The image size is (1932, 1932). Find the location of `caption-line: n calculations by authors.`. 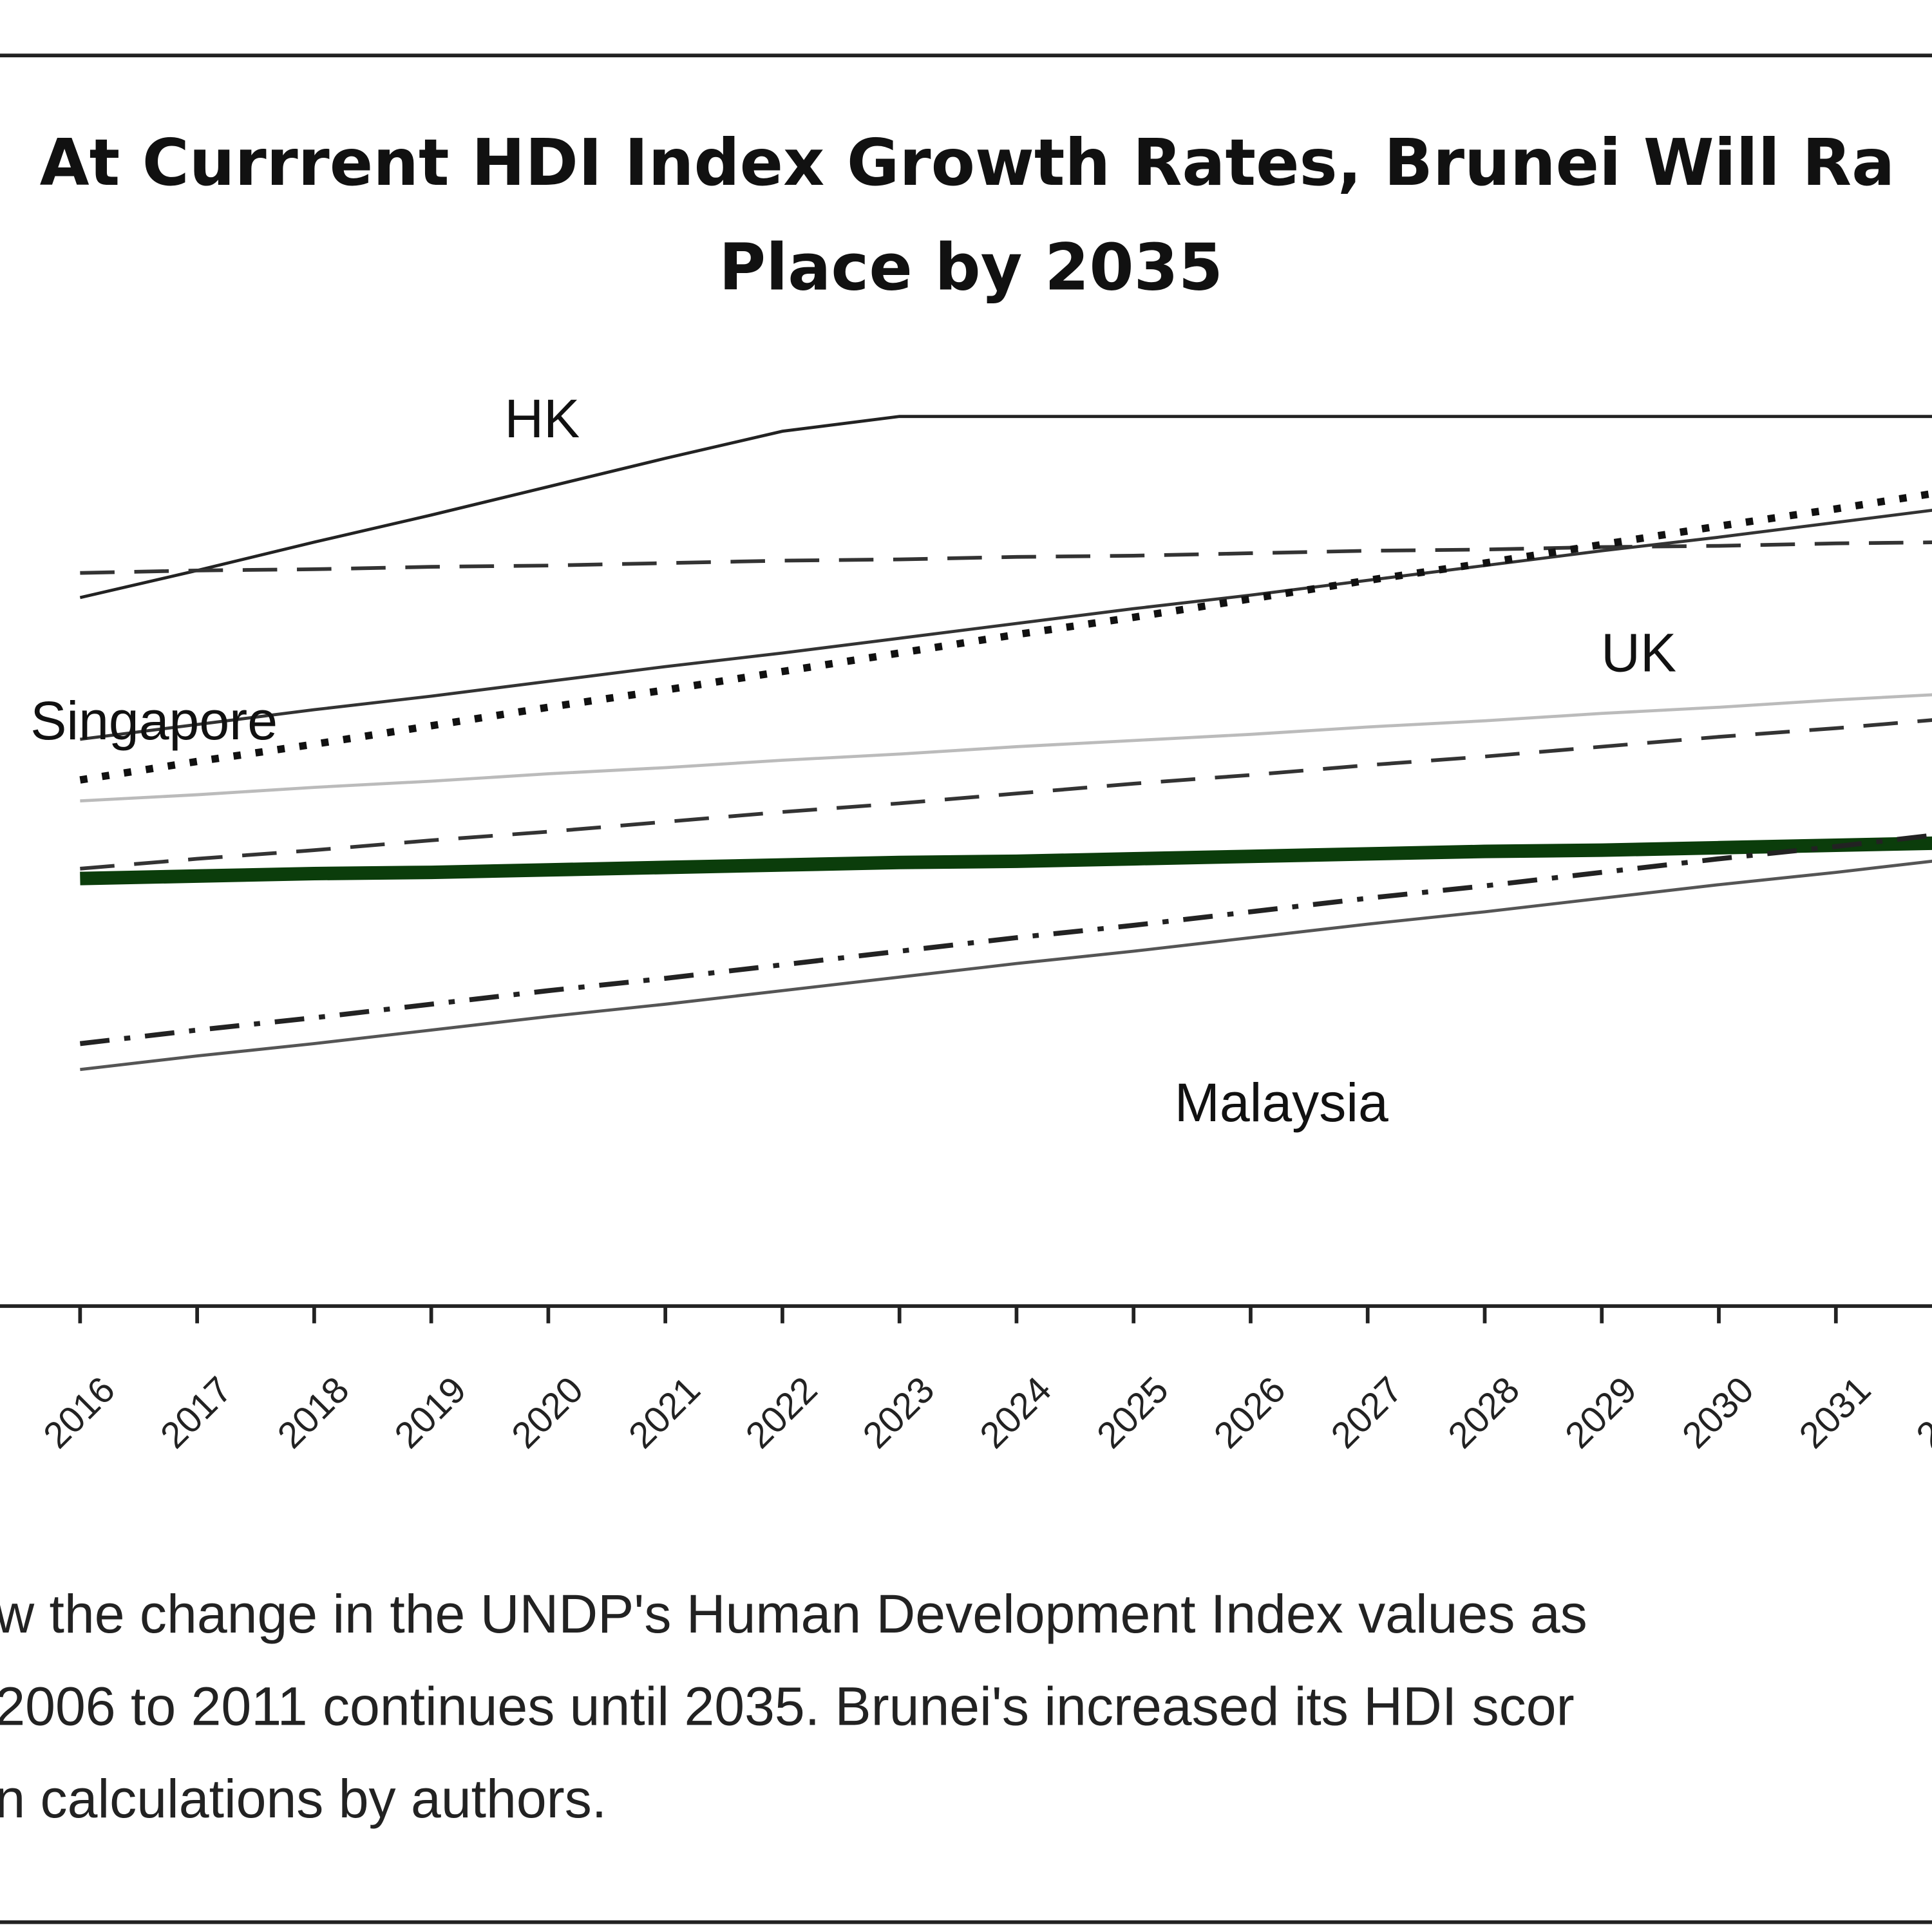

caption-line: n calculations by authors. is located at coordinates (303, 1799).